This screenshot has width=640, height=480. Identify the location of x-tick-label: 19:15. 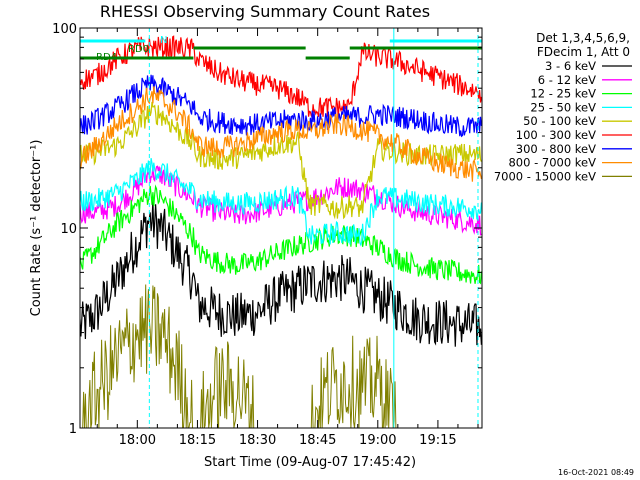
(437, 440).